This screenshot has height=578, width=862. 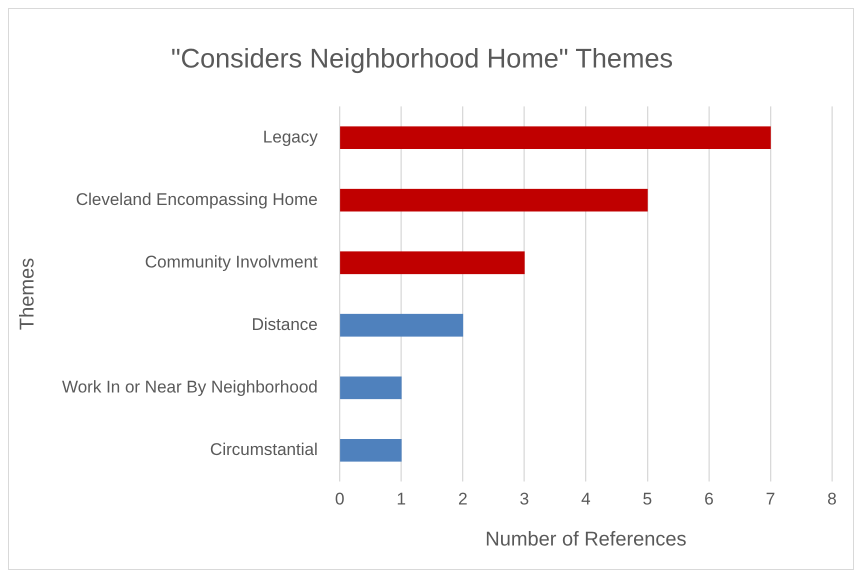 I want to click on x-tick-label: 2, so click(x=463, y=498).